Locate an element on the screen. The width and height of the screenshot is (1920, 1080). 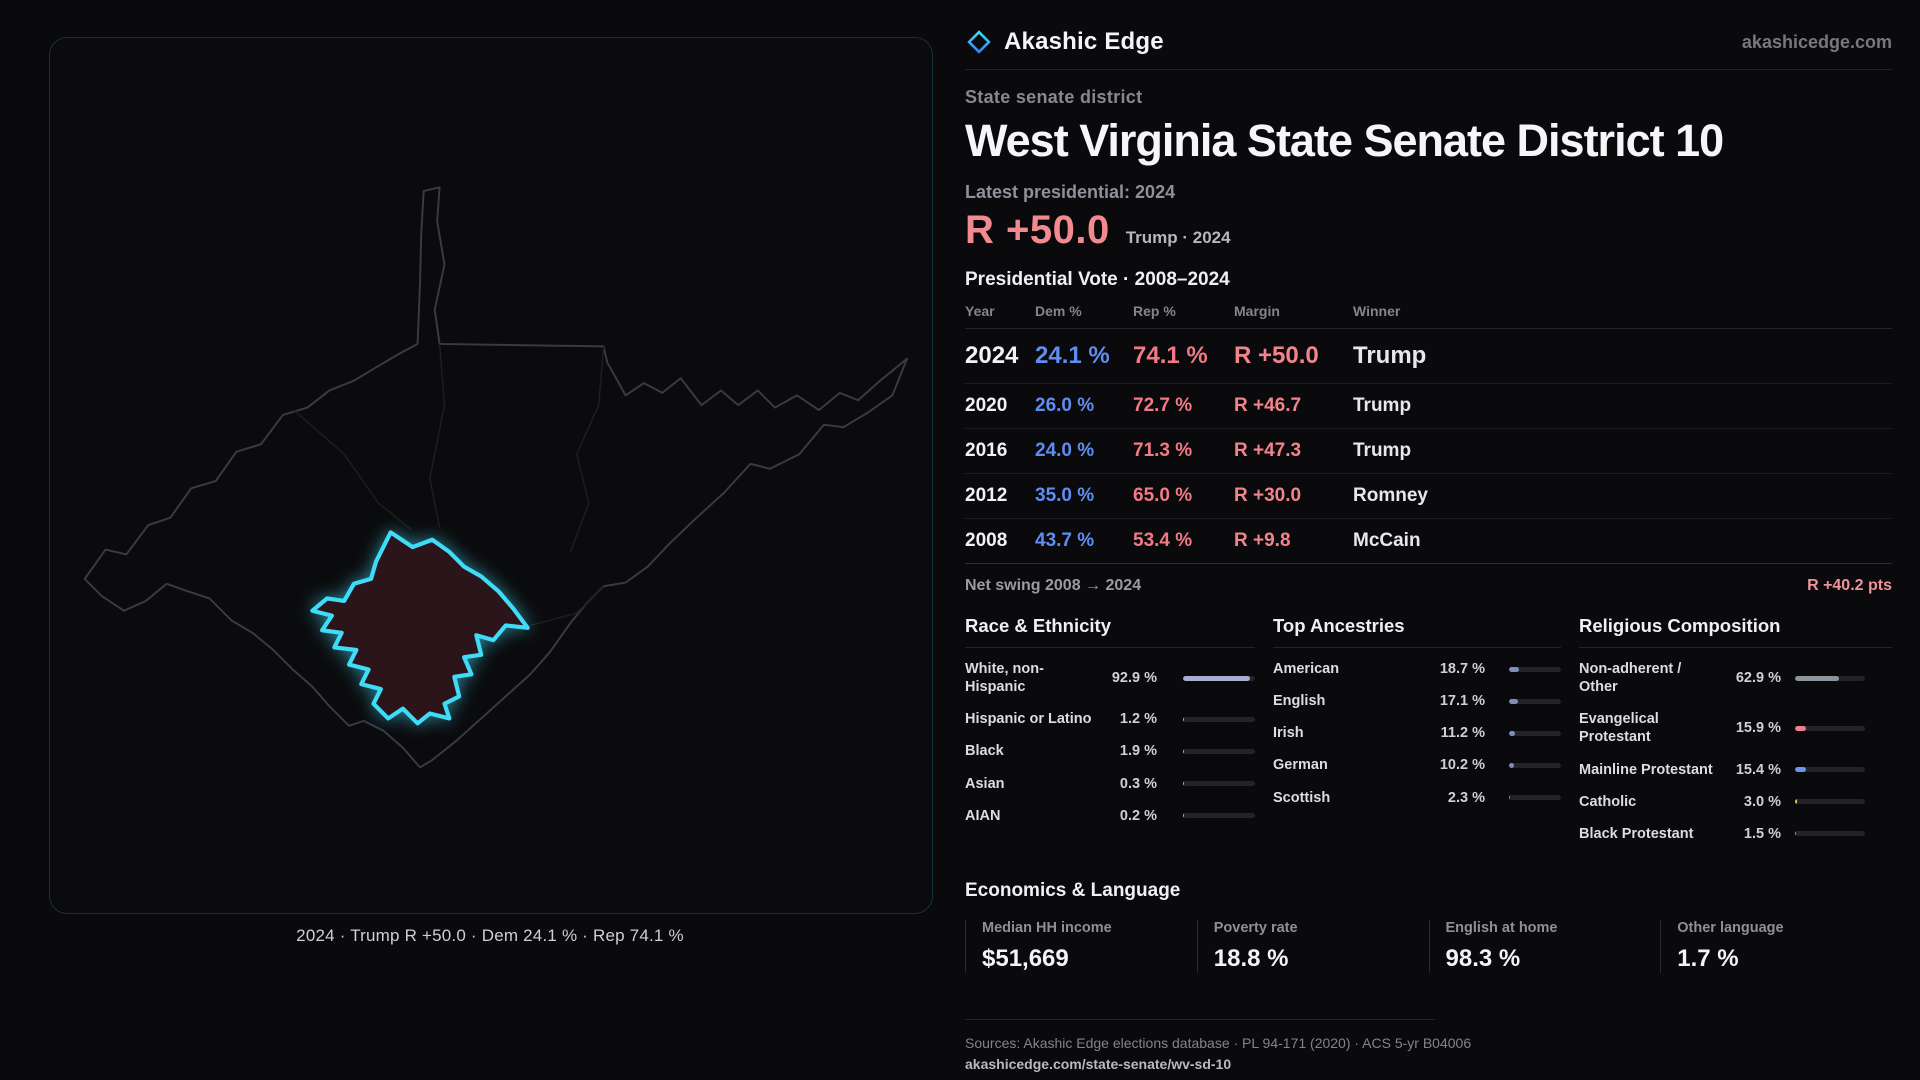
cell-rep: 53.4 % is located at coordinates (1163, 540).